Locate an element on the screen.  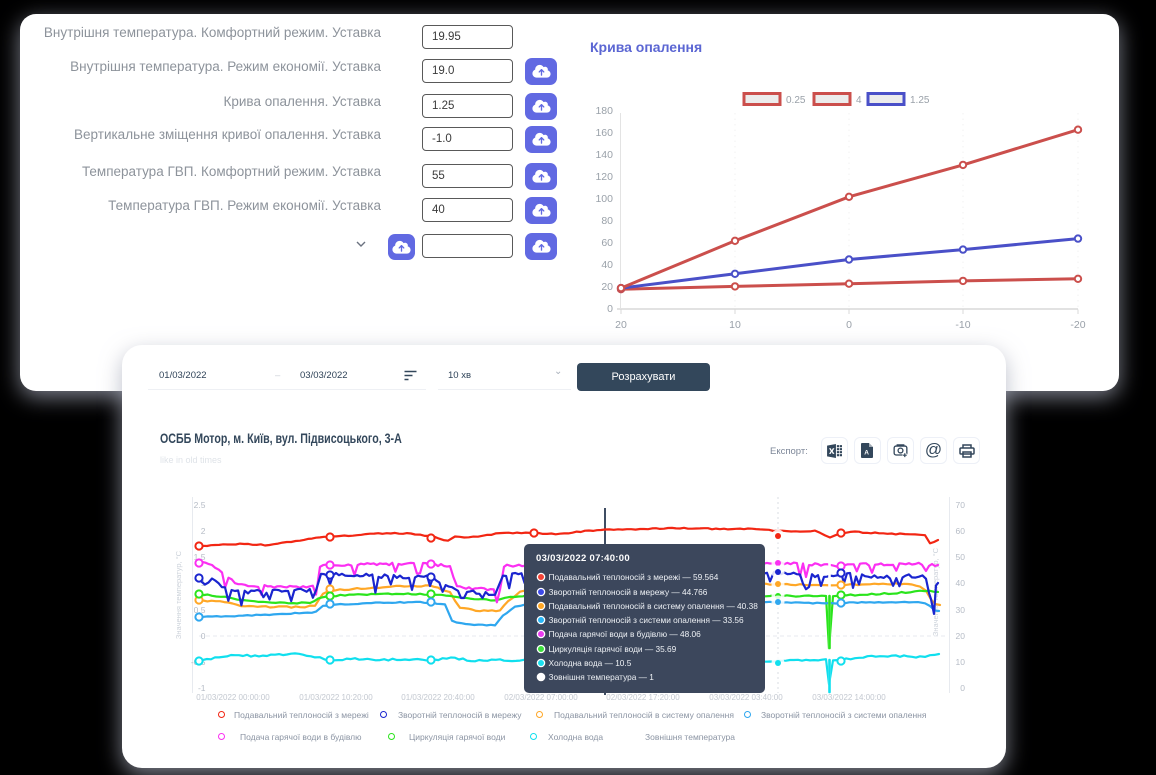
svg-text: Значення температур, °С is located at coordinates (178, 594).